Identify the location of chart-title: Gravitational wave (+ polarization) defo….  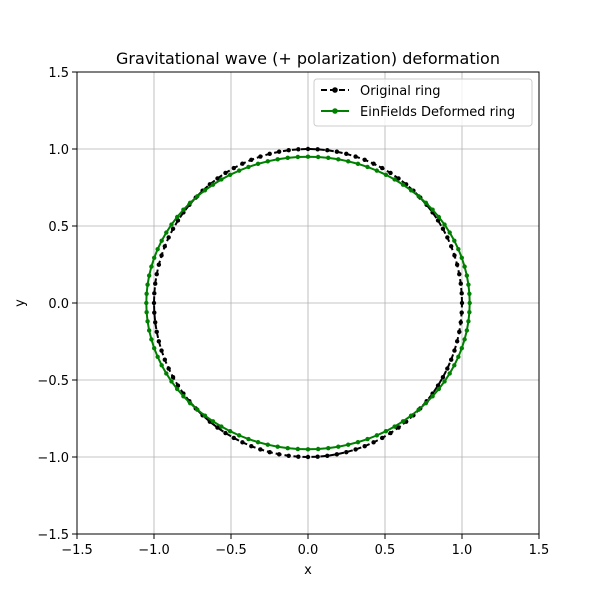
(308, 58).